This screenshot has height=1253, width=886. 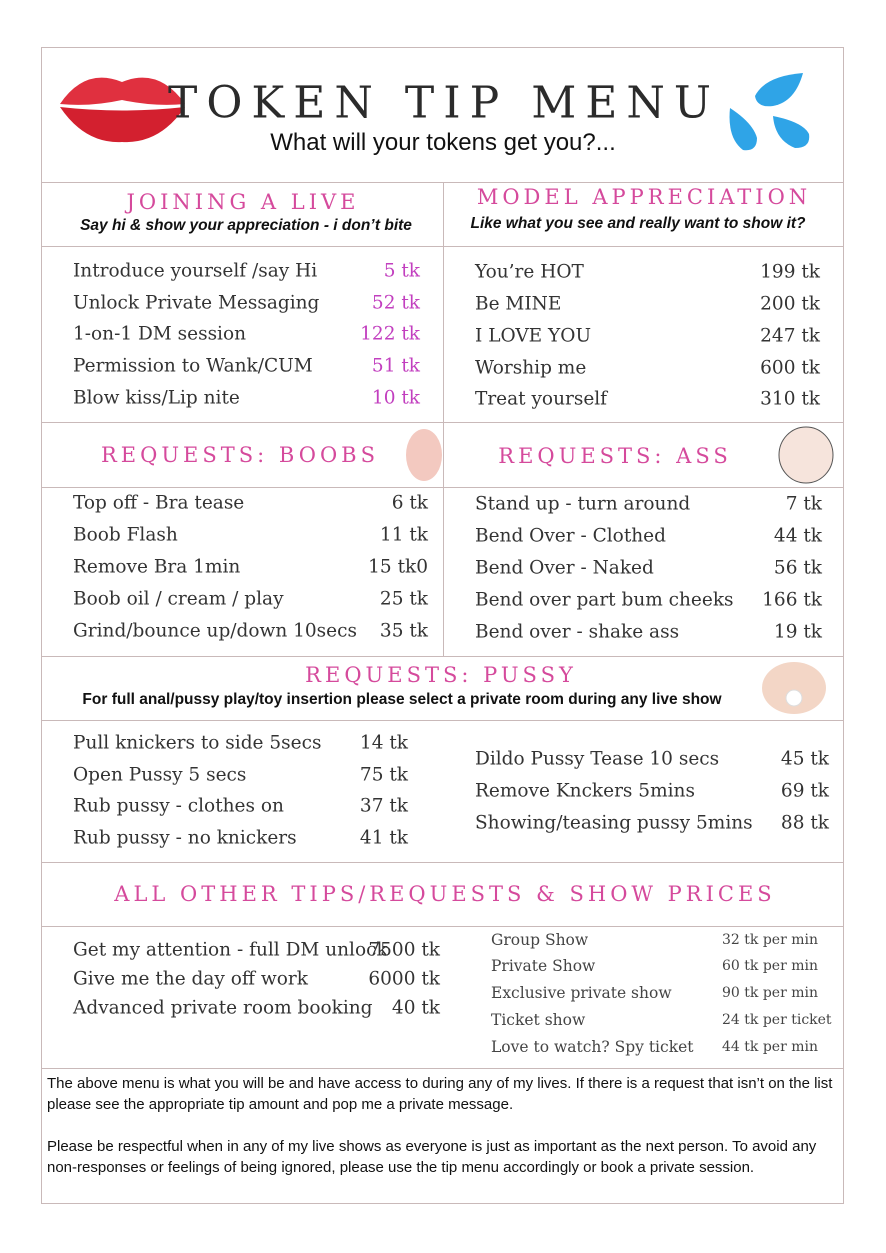 I want to click on section-heading: ALL OTHER TIPS/REQUESTS & SHOW PRICES, so click(x=445, y=894).